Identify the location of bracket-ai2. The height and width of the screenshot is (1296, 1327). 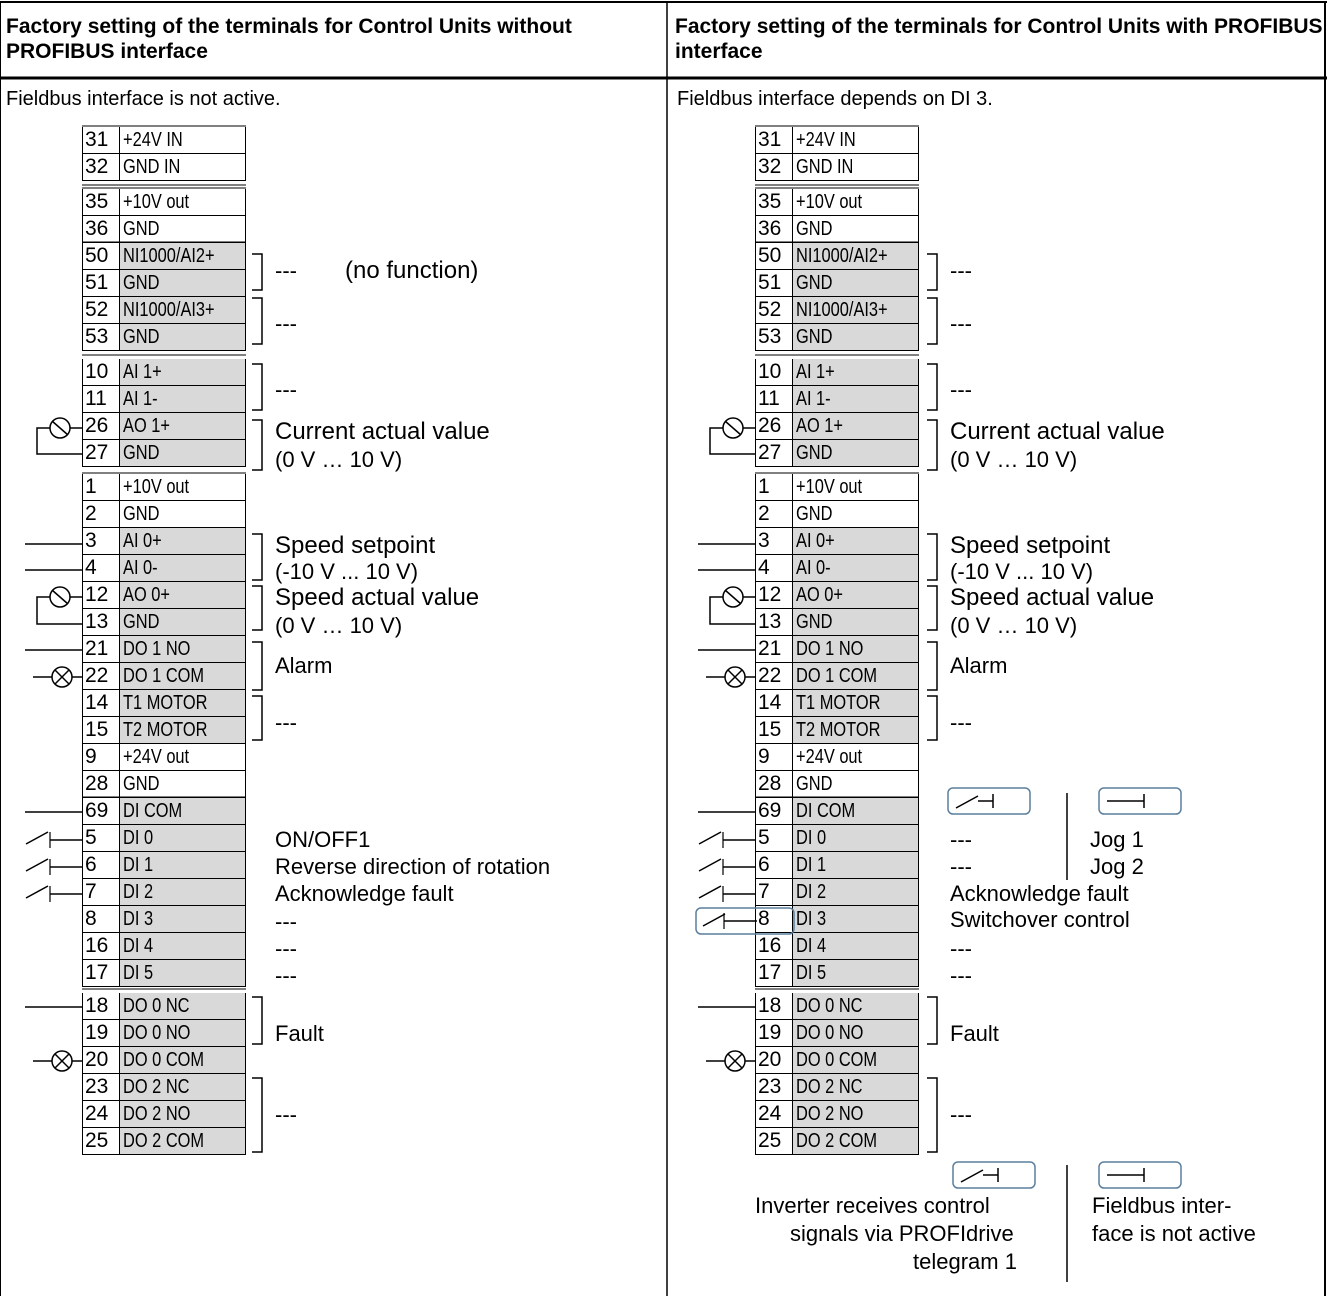
(257, 272).